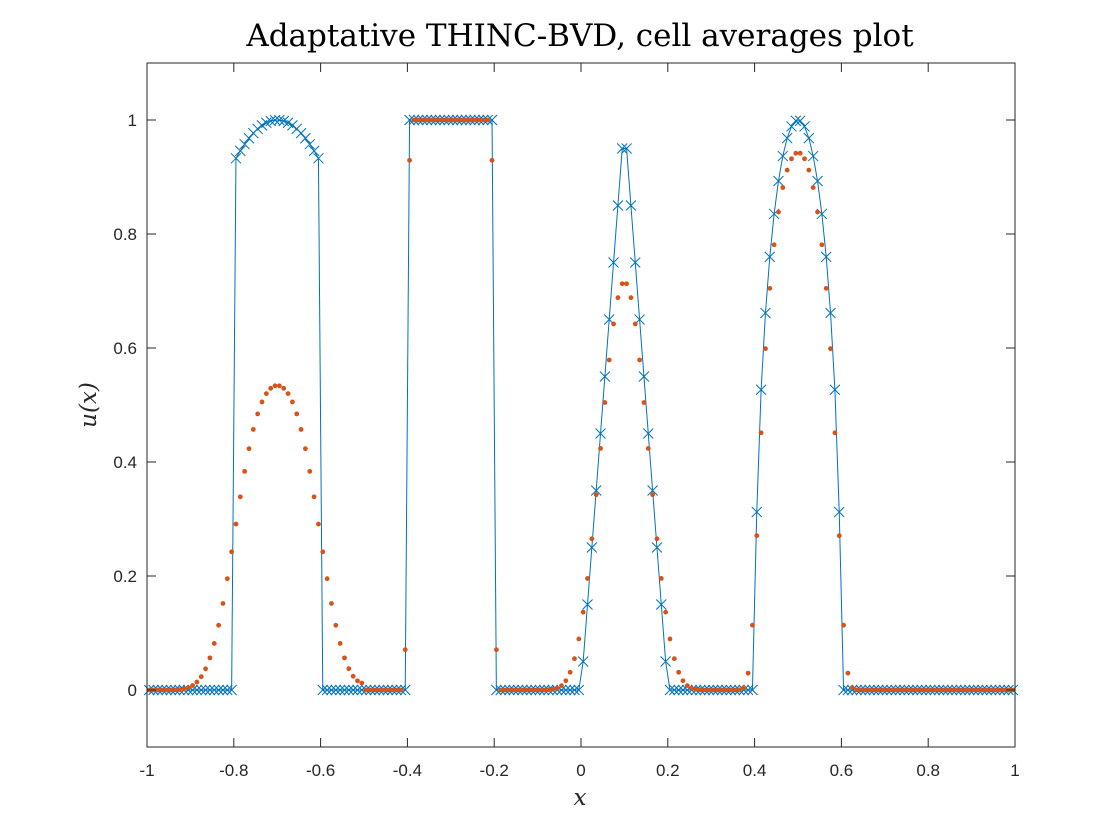  What do you see at coordinates (132, 120) in the screenshot?
I see `y-tick-label: 1` at bounding box center [132, 120].